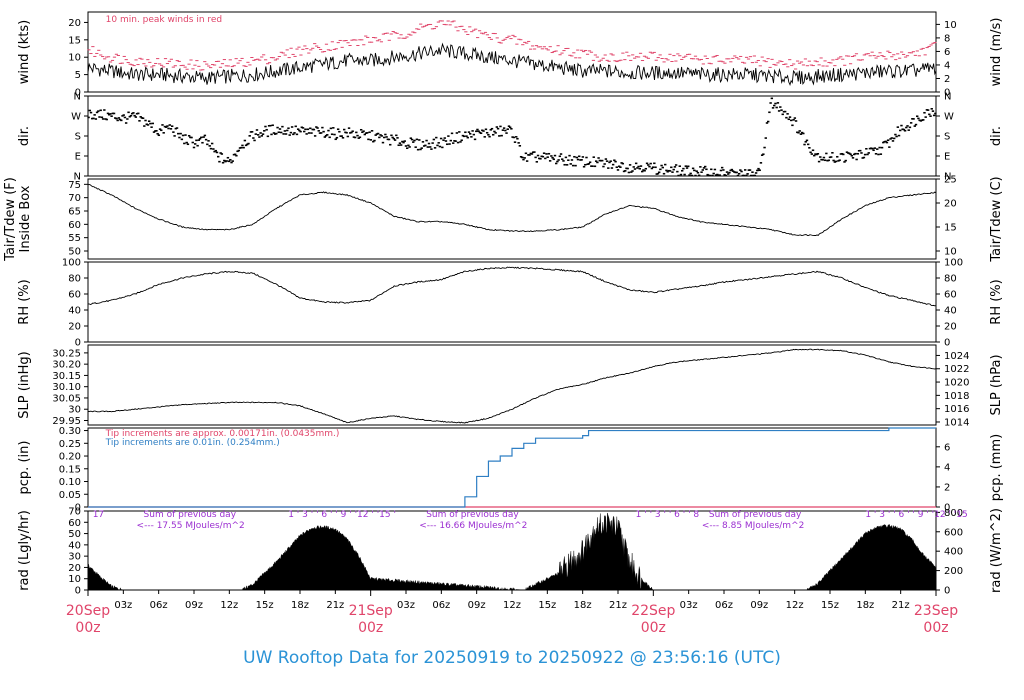 This screenshot has height=700, width=1024. Describe the element at coordinates (950, 311) in the screenshot. I see `ytick-label-right-rh: 40` at that location.